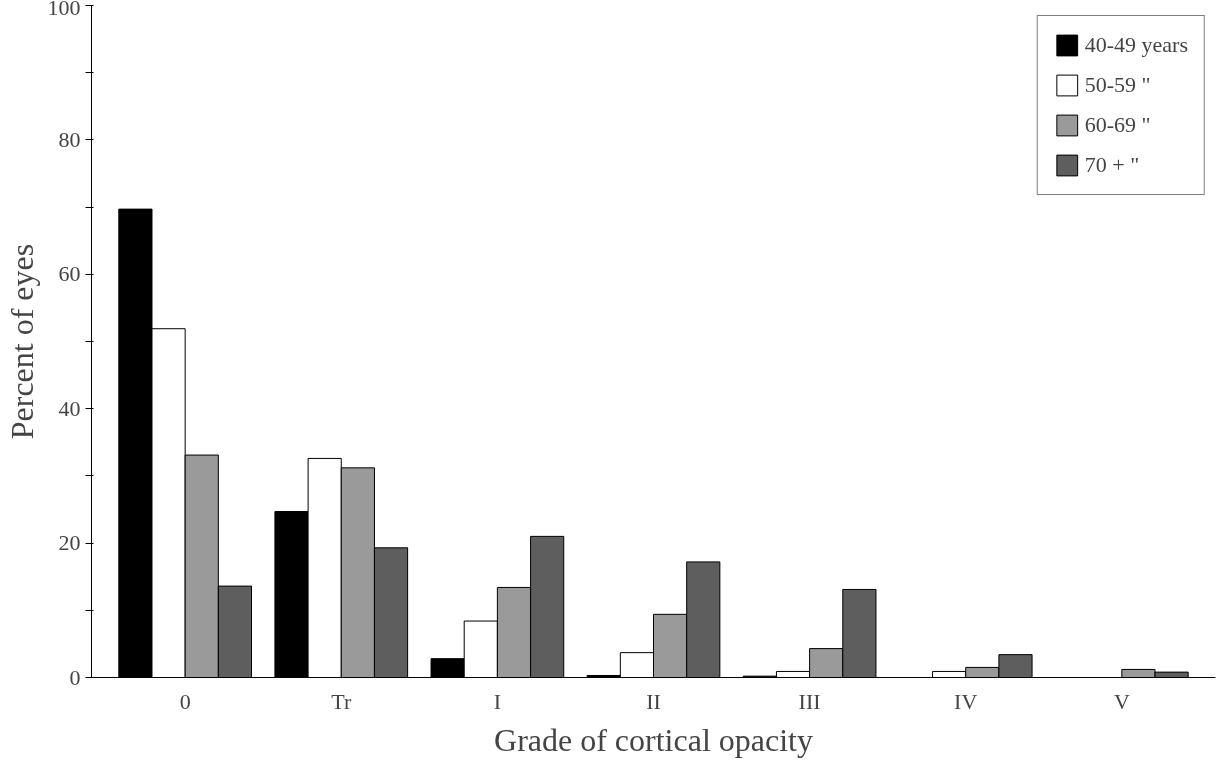 The height and width of the screenshot is (769, 1227). I want to click on x-axis-title: Grade of cortical opacity, so click(653, 739).